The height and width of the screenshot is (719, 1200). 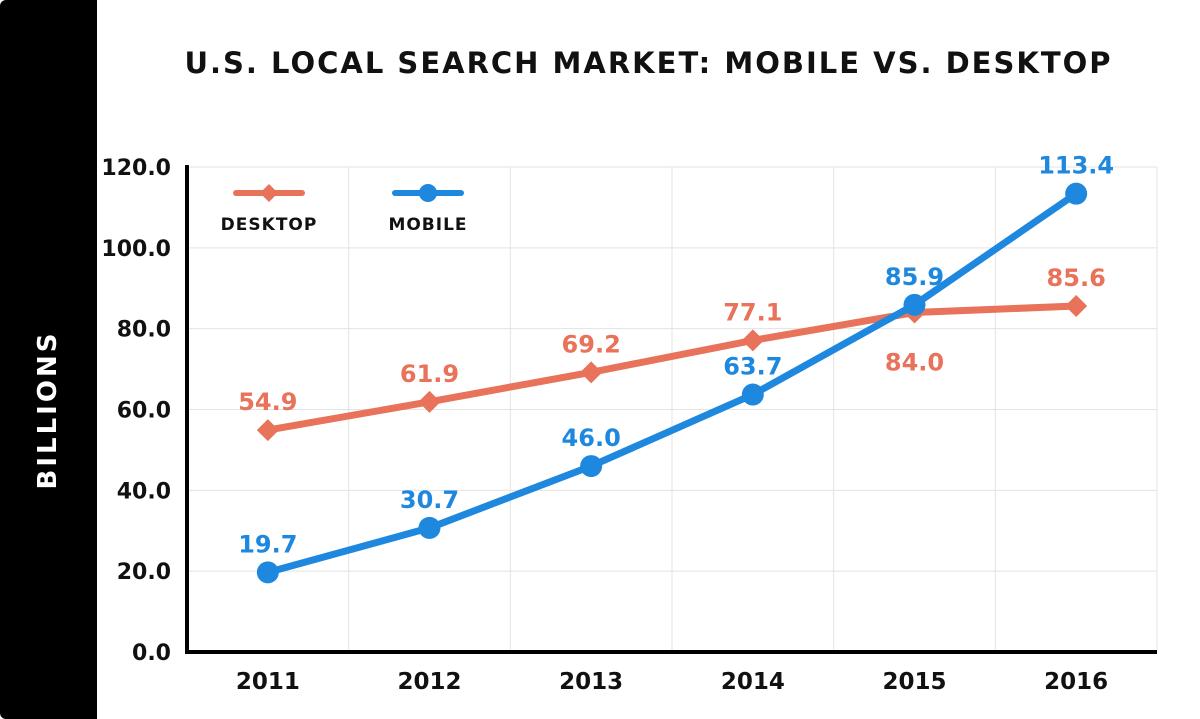 What do you see at coordinates (591, 344) in the screenshot?
I see `data-label-desktop: 69.2` at bounding box center [591, 344].